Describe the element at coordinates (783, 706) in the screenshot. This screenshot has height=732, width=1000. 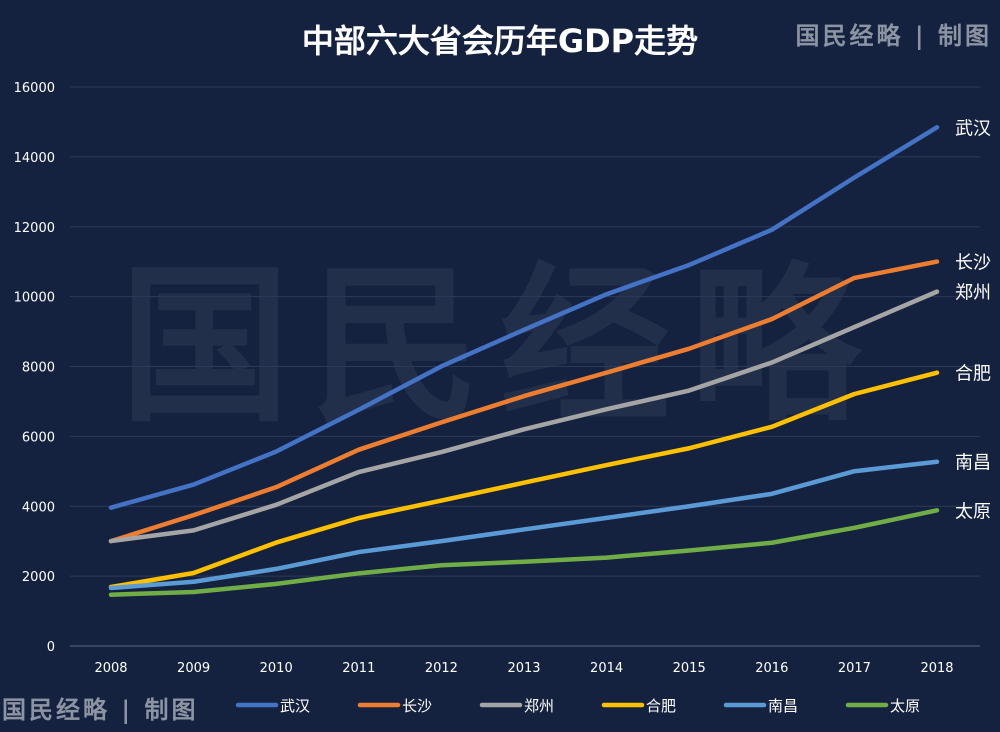
I see `legend-label: 南昌` at that location.